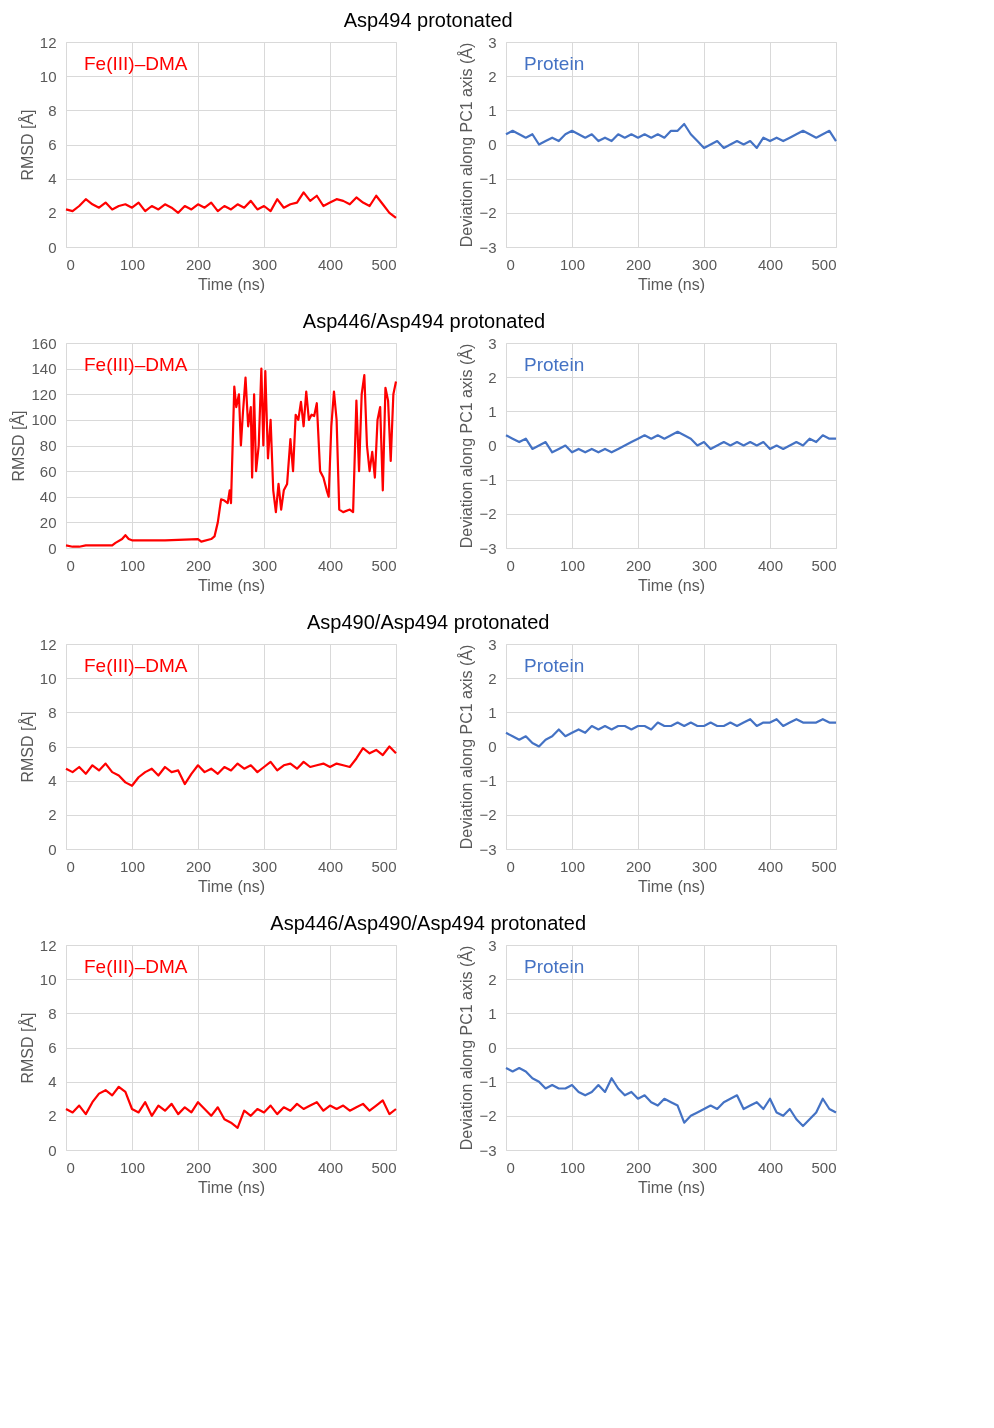 The height and width of the screenshot is (1428, 994). Describe the element at coordinates (48, 445) in the screenshot. I see `y-tick-label: 80` at that location.